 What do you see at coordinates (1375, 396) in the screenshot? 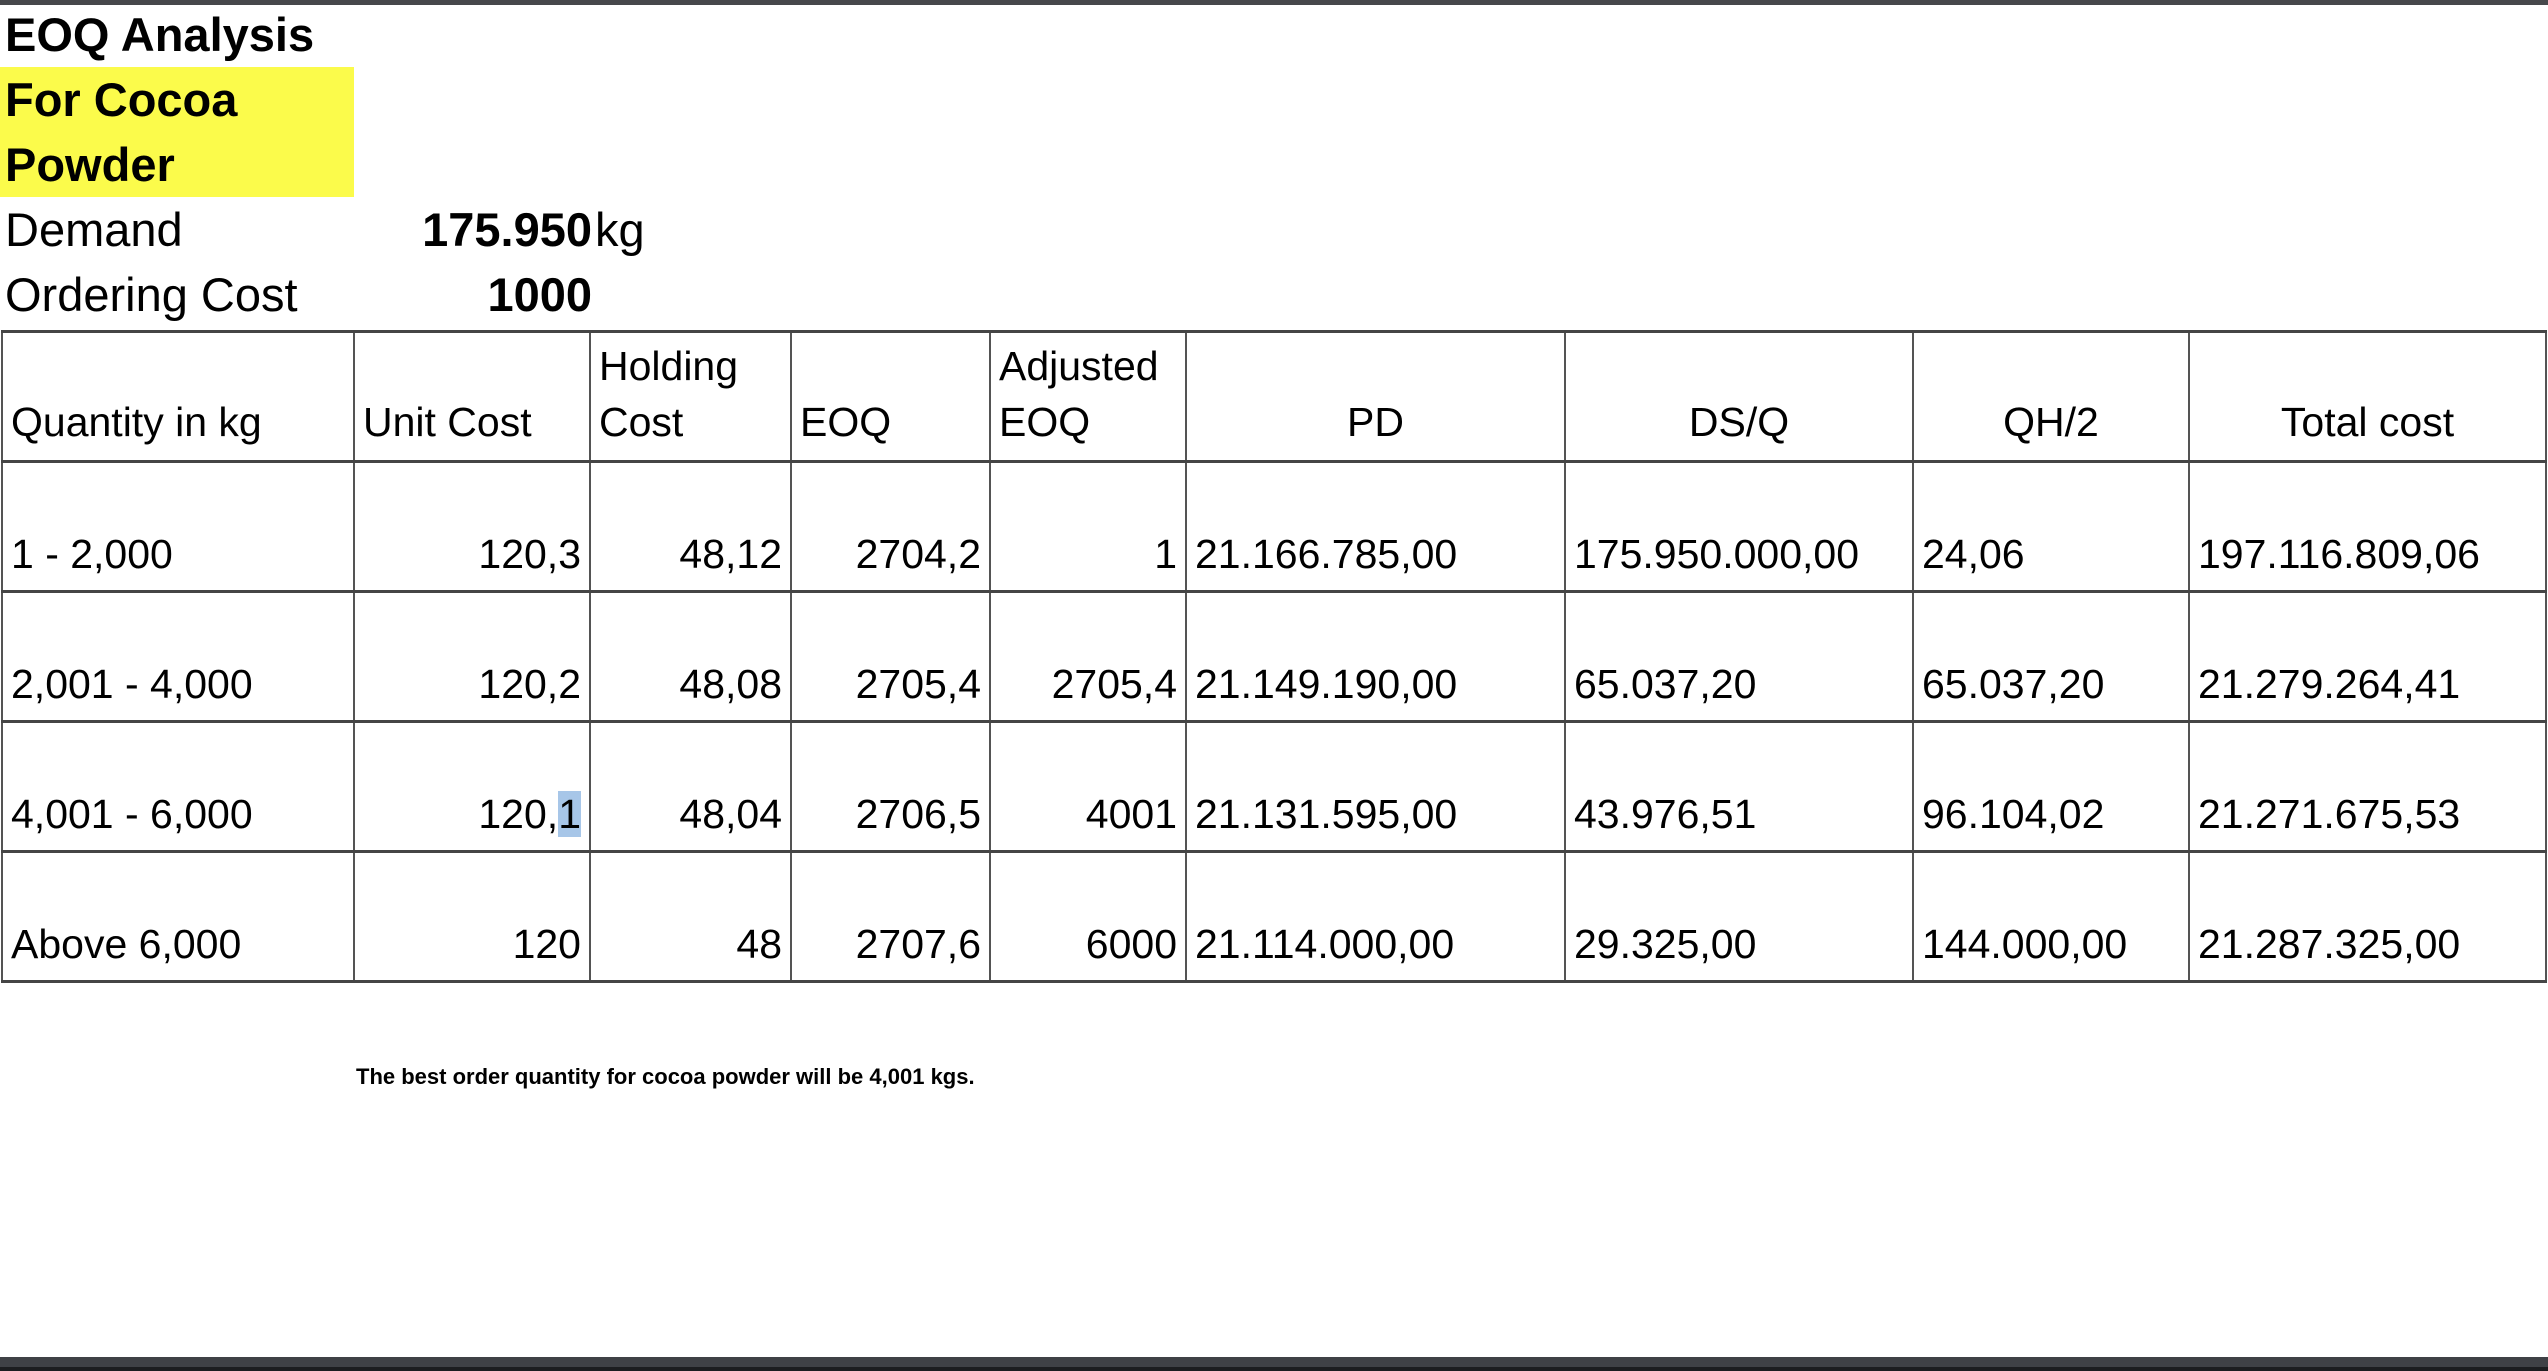
I see `column-header-pd: PD` at bounding box center [1375, 396].